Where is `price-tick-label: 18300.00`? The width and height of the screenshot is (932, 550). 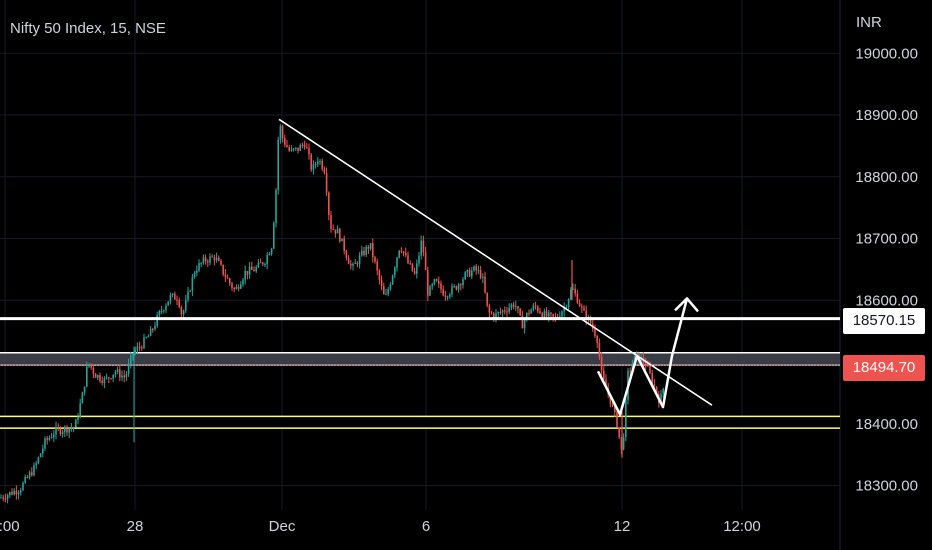
price-tick-label: 18300.00 is located at coordinates (886, 486).